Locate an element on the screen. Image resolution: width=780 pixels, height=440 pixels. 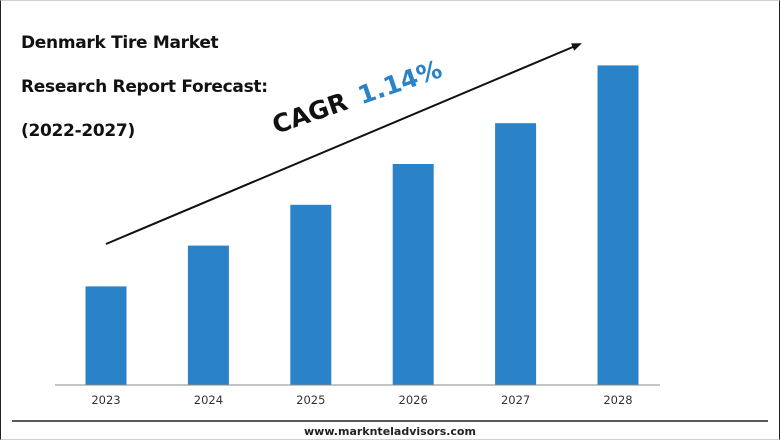
x-tick-2026: 2026 is located at coordinates (413, 400).